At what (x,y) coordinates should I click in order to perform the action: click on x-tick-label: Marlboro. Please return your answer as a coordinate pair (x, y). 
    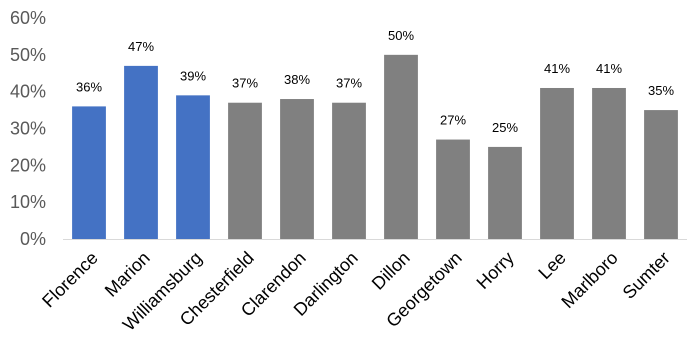
    Looking at the image, I should click on (589, 280).